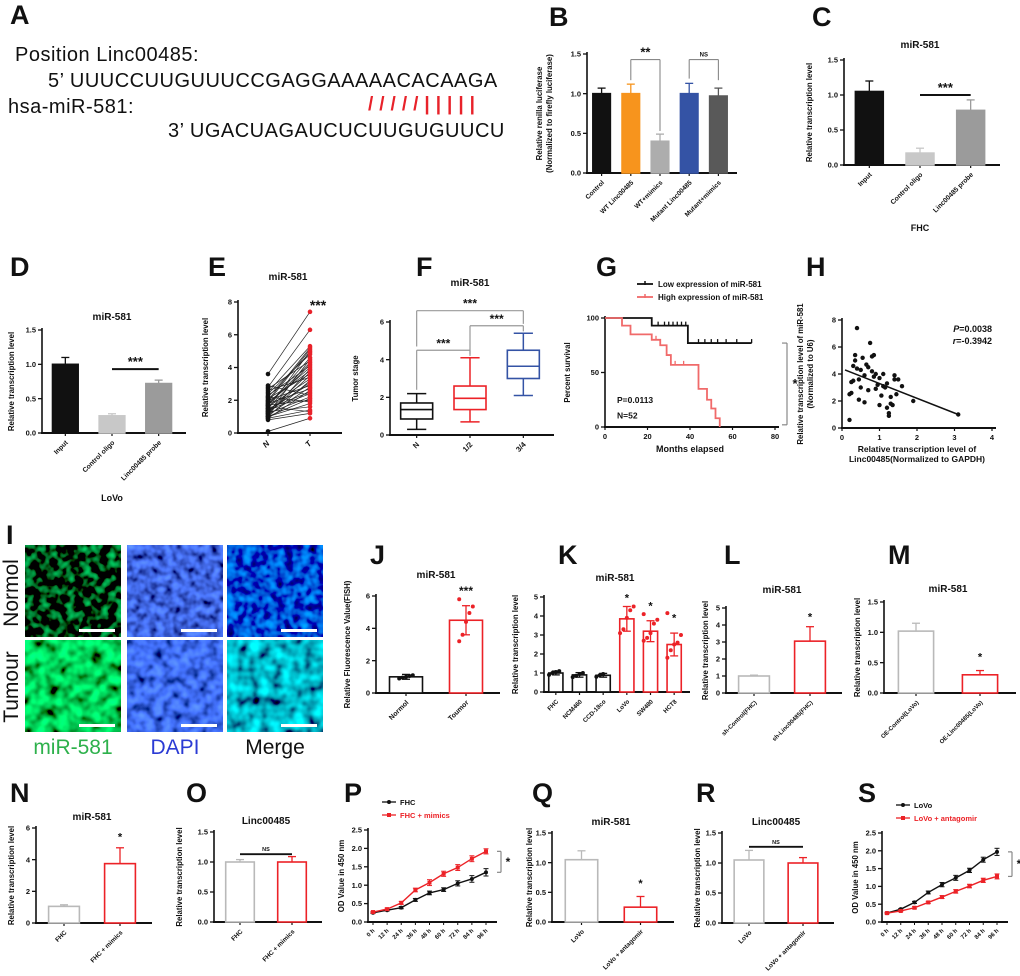 Image resolution: width=1020 pixels, height=976 pixels. What do you see at coordinates (382, 397) in the screenshot?
I see `y-tick-label: 2` at bounding box center [382, 397].